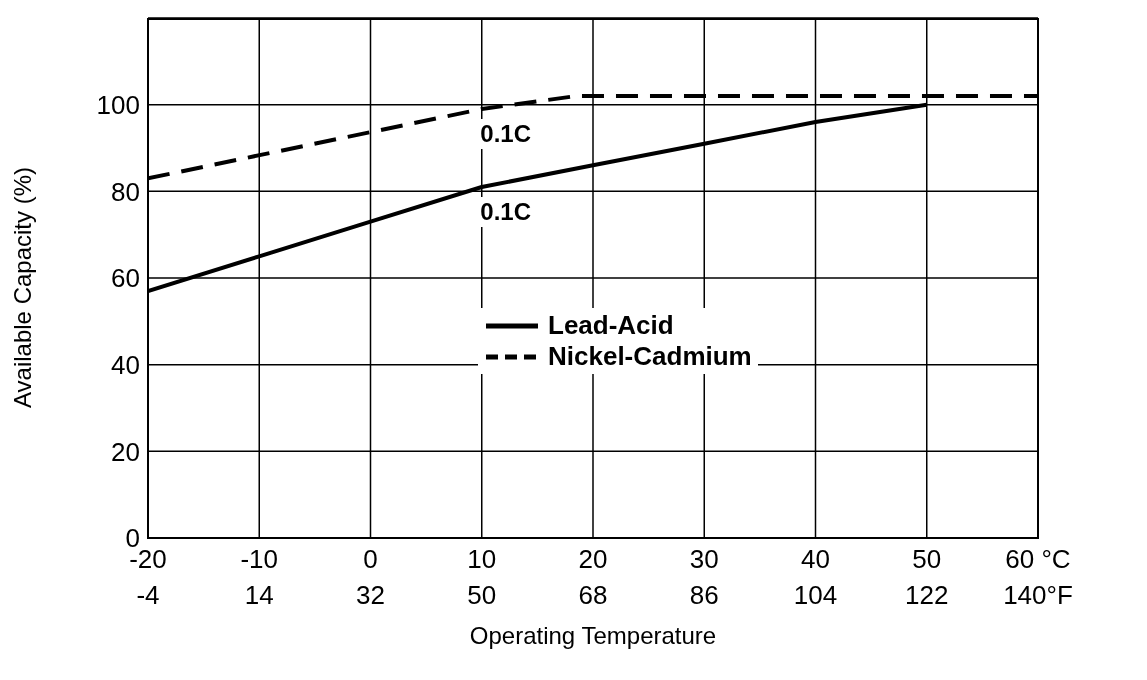  I want to click on x-tick-label: 20, so click(593, 559).